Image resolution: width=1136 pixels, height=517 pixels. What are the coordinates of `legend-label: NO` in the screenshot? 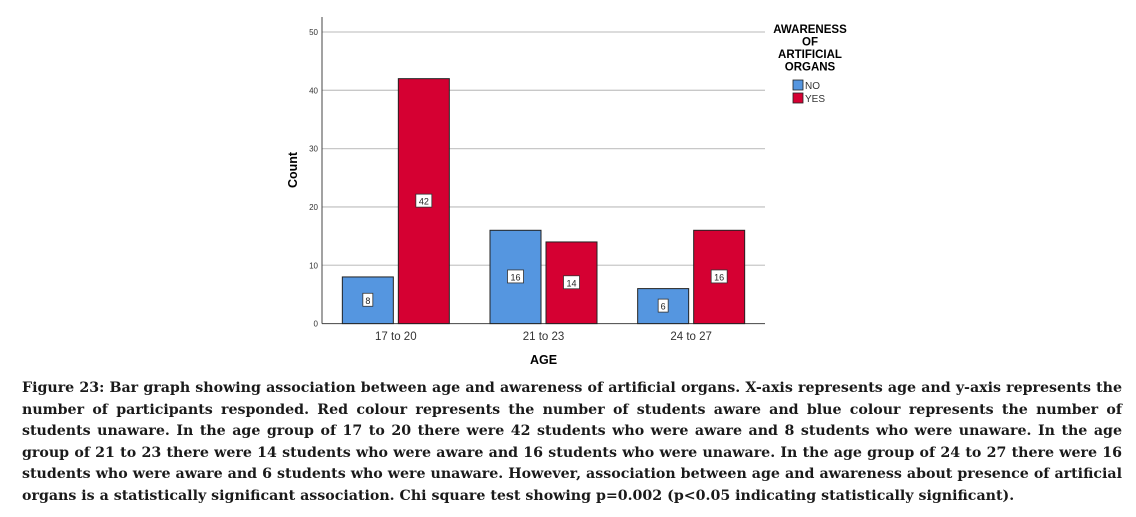 It's located at (812, 86).